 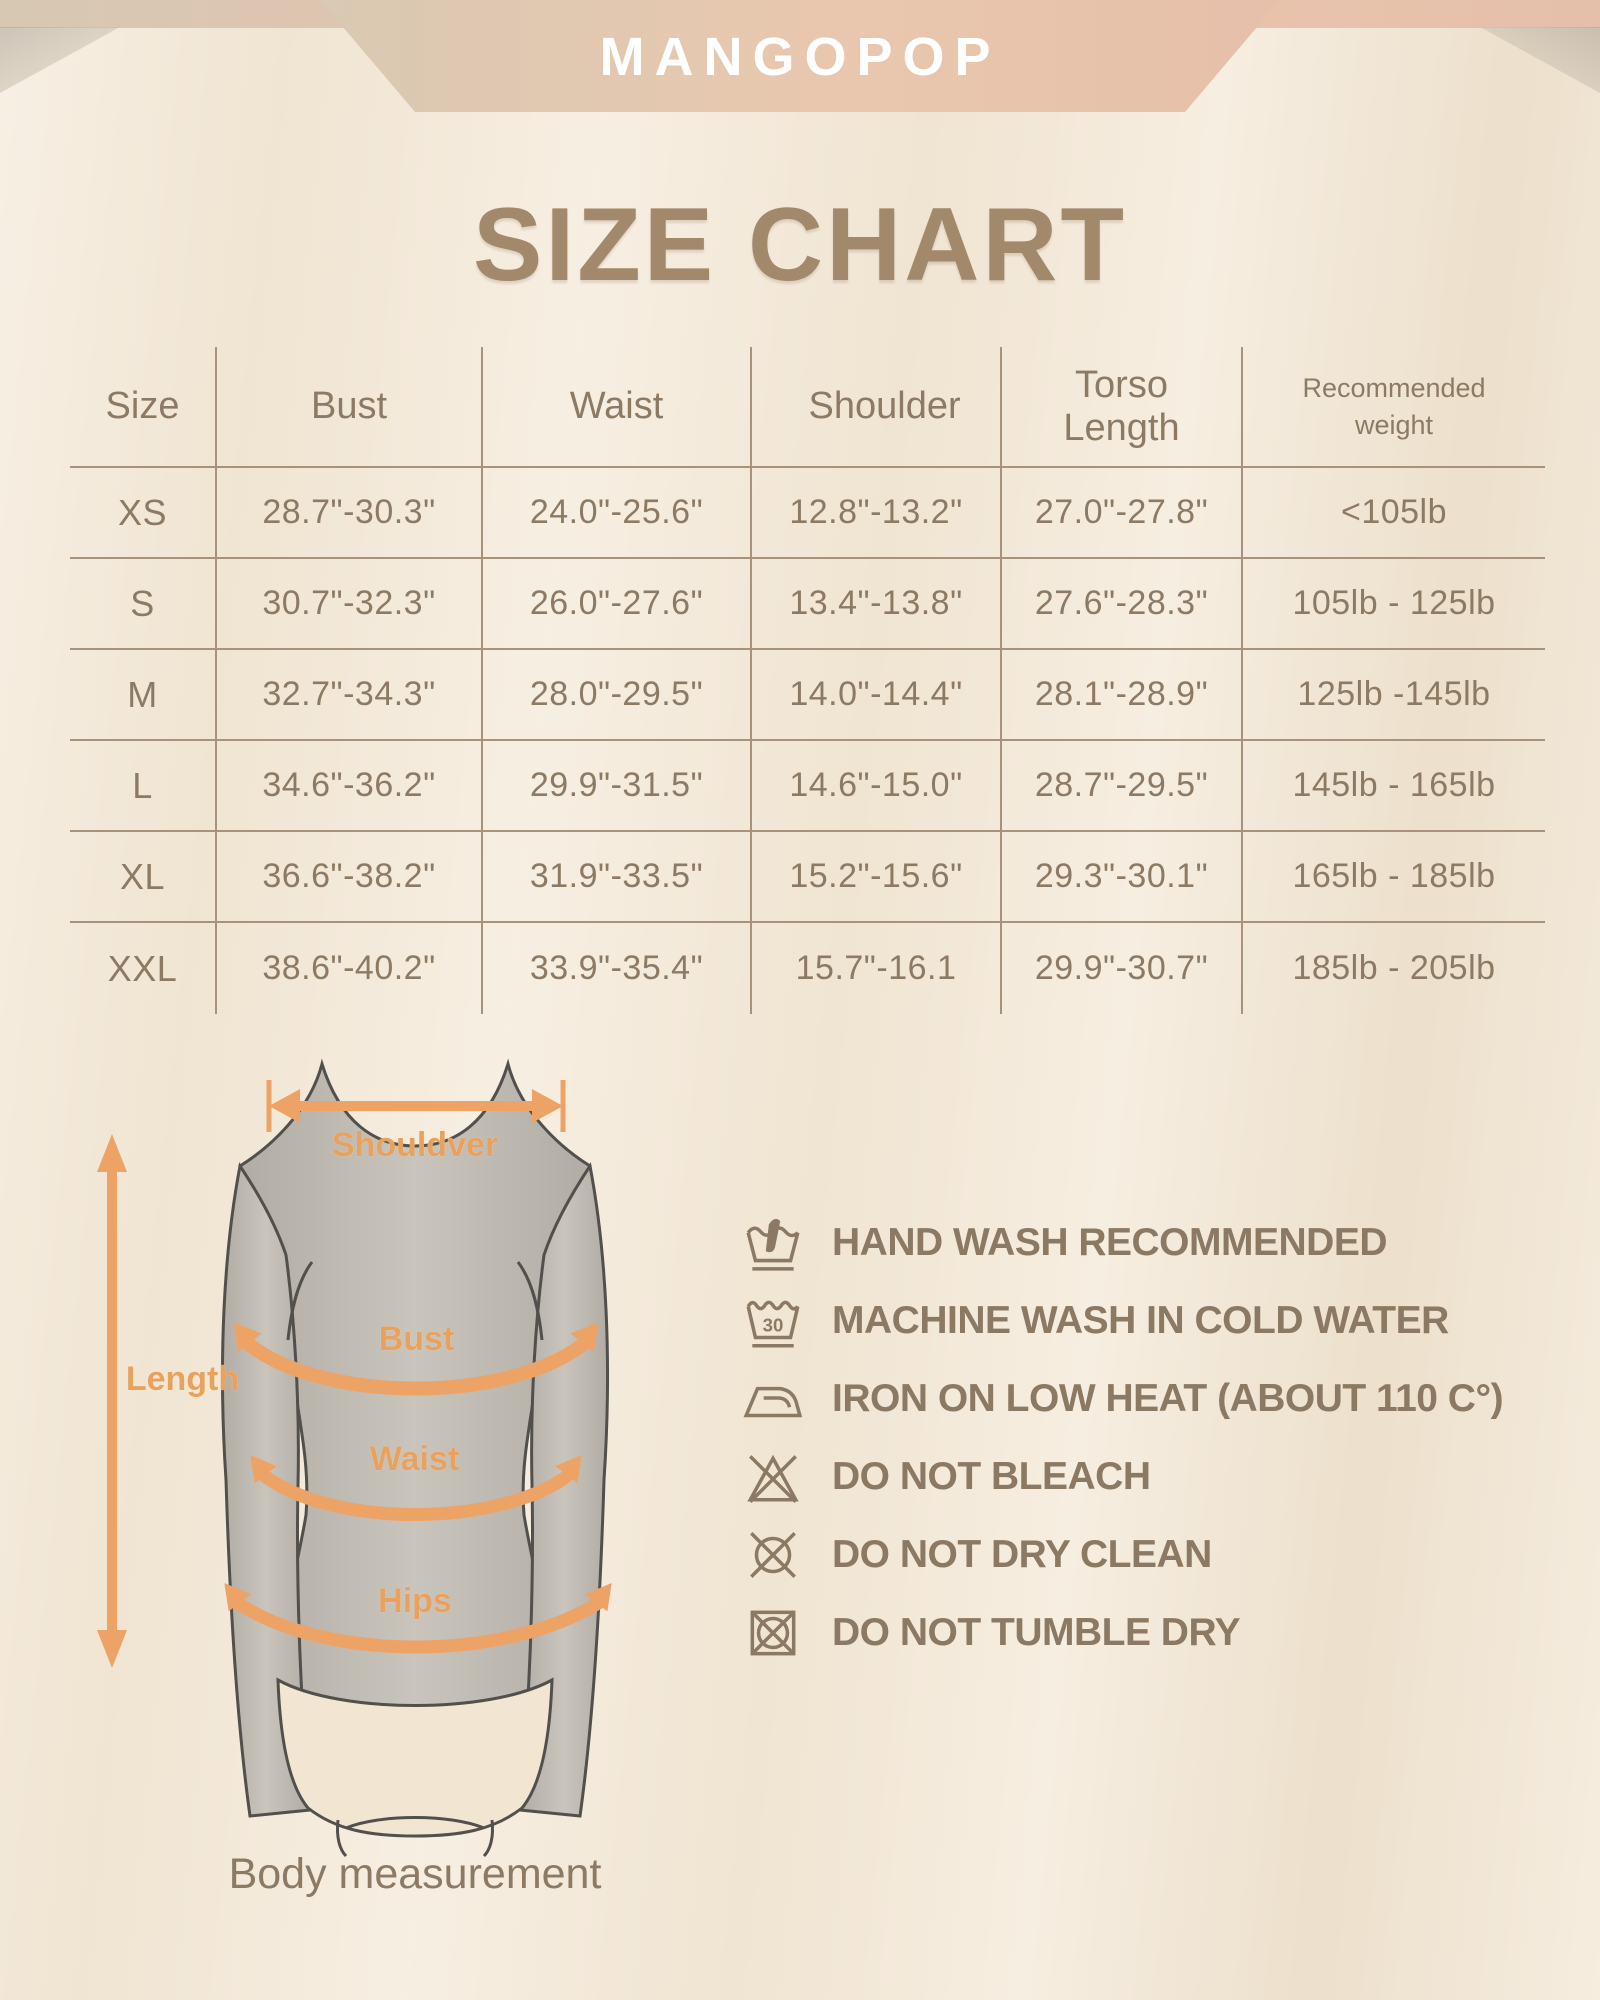 What do you see at coordinates (1122, 604) in the screenshot?
I see `table-cell: 27.6"-28.3"` at bounding box center [1122, 604].